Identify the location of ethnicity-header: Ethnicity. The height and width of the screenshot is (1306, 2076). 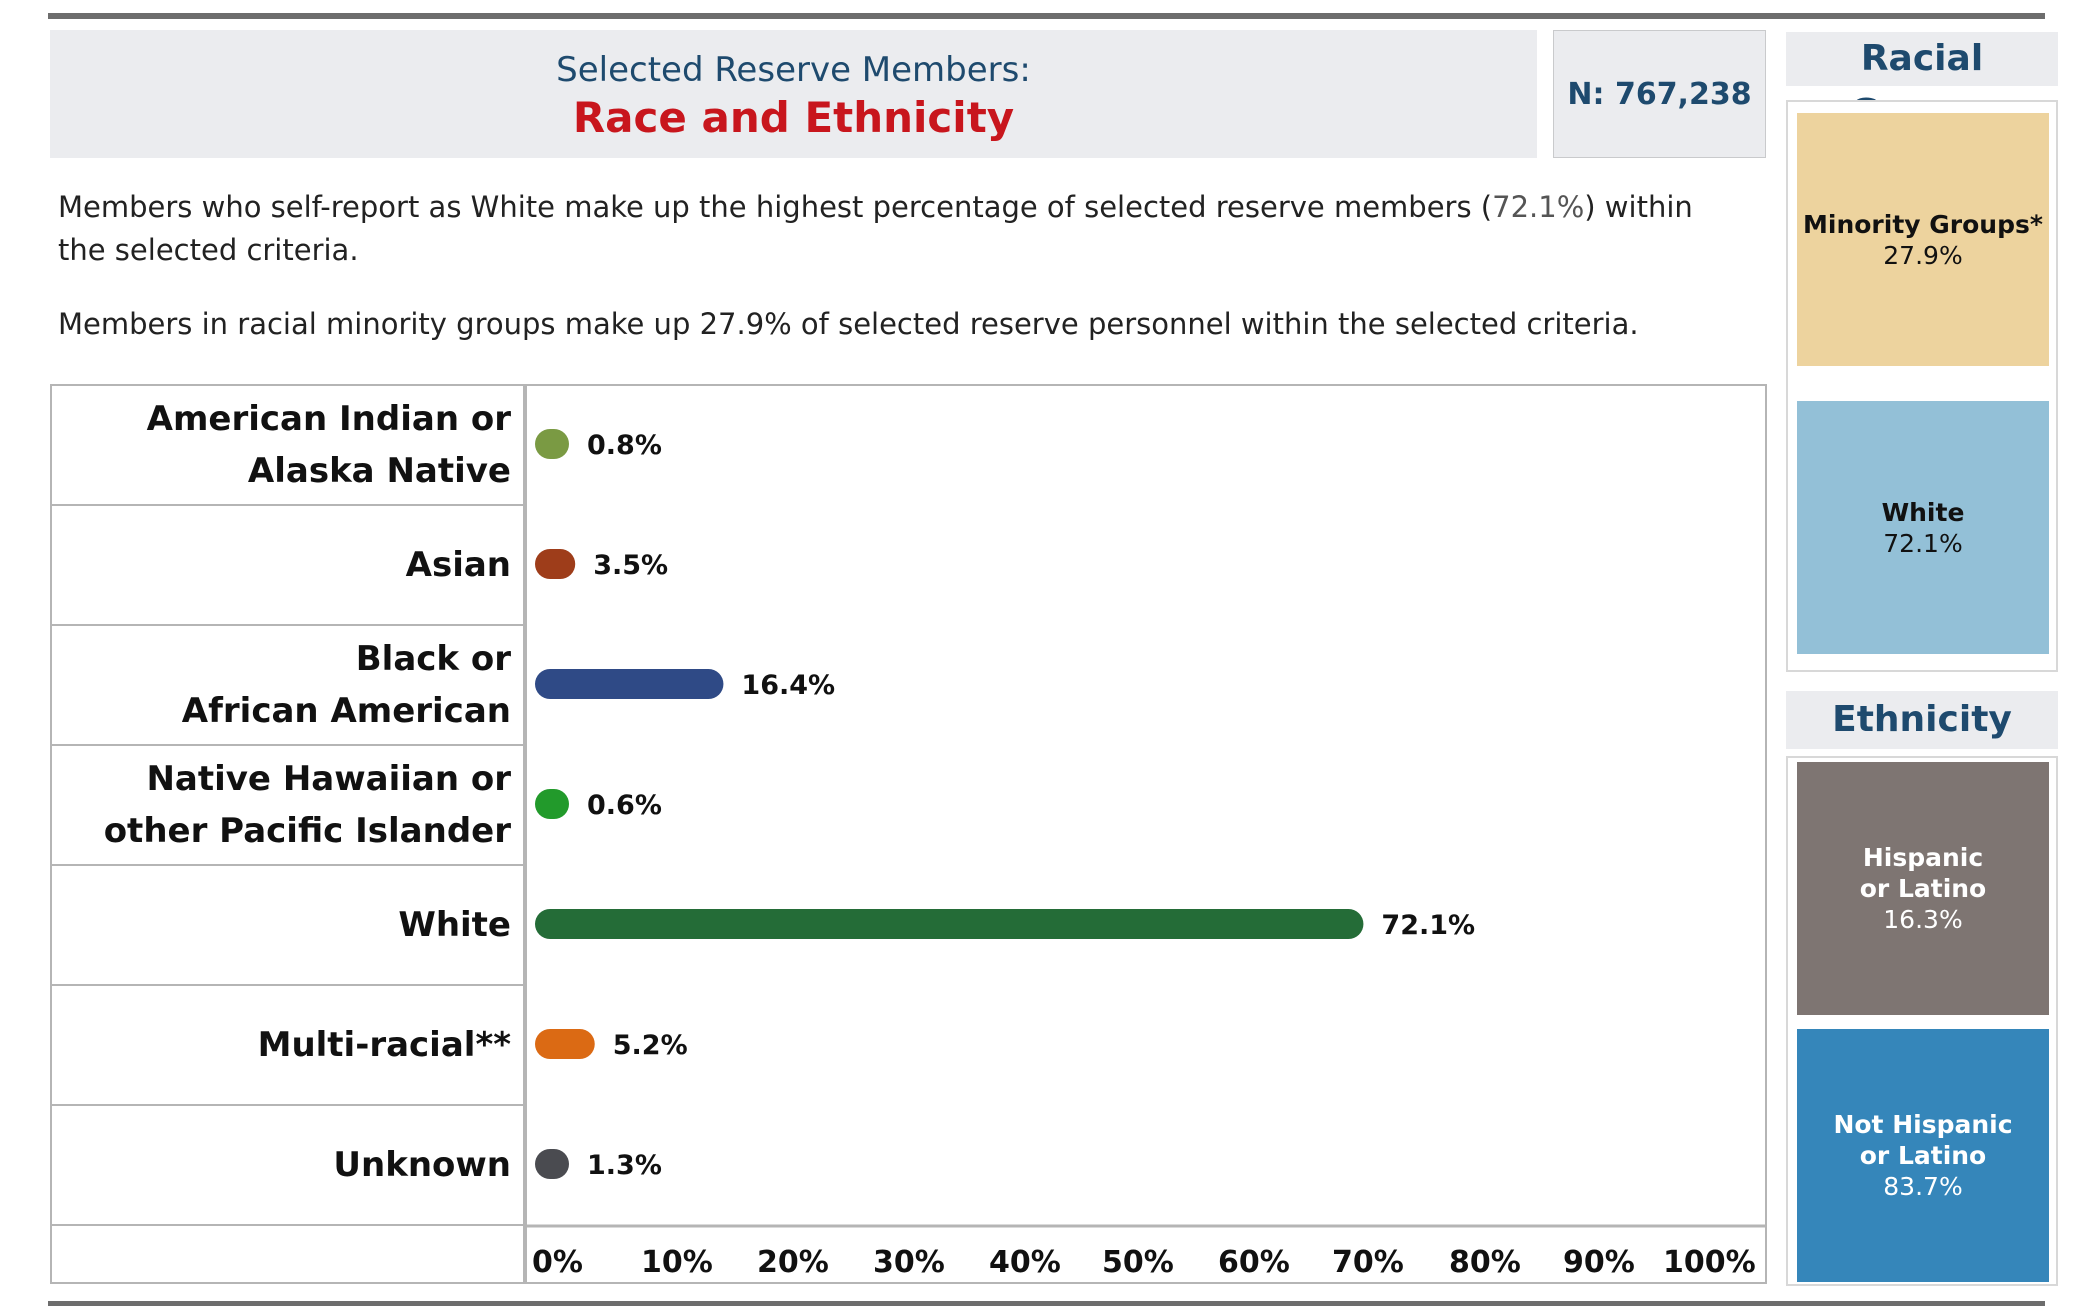
(1922, 720).